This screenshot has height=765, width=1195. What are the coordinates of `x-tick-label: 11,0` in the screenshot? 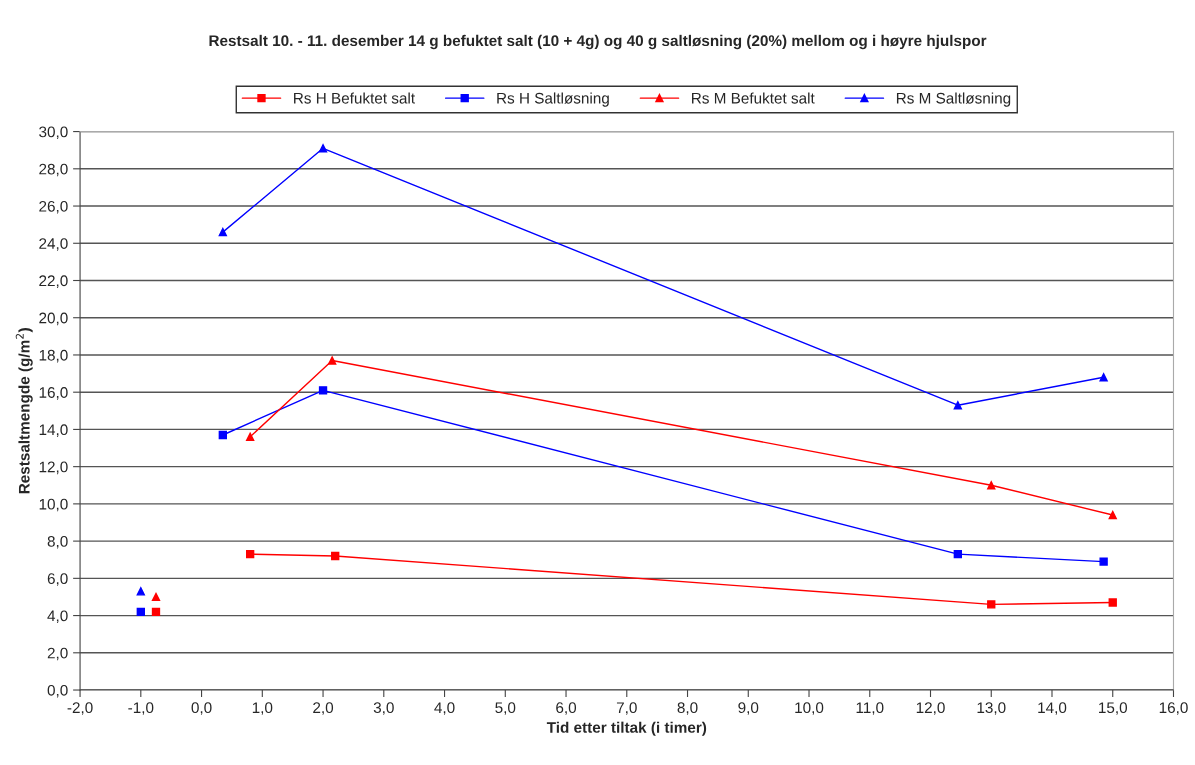 It's located at (870, 708).